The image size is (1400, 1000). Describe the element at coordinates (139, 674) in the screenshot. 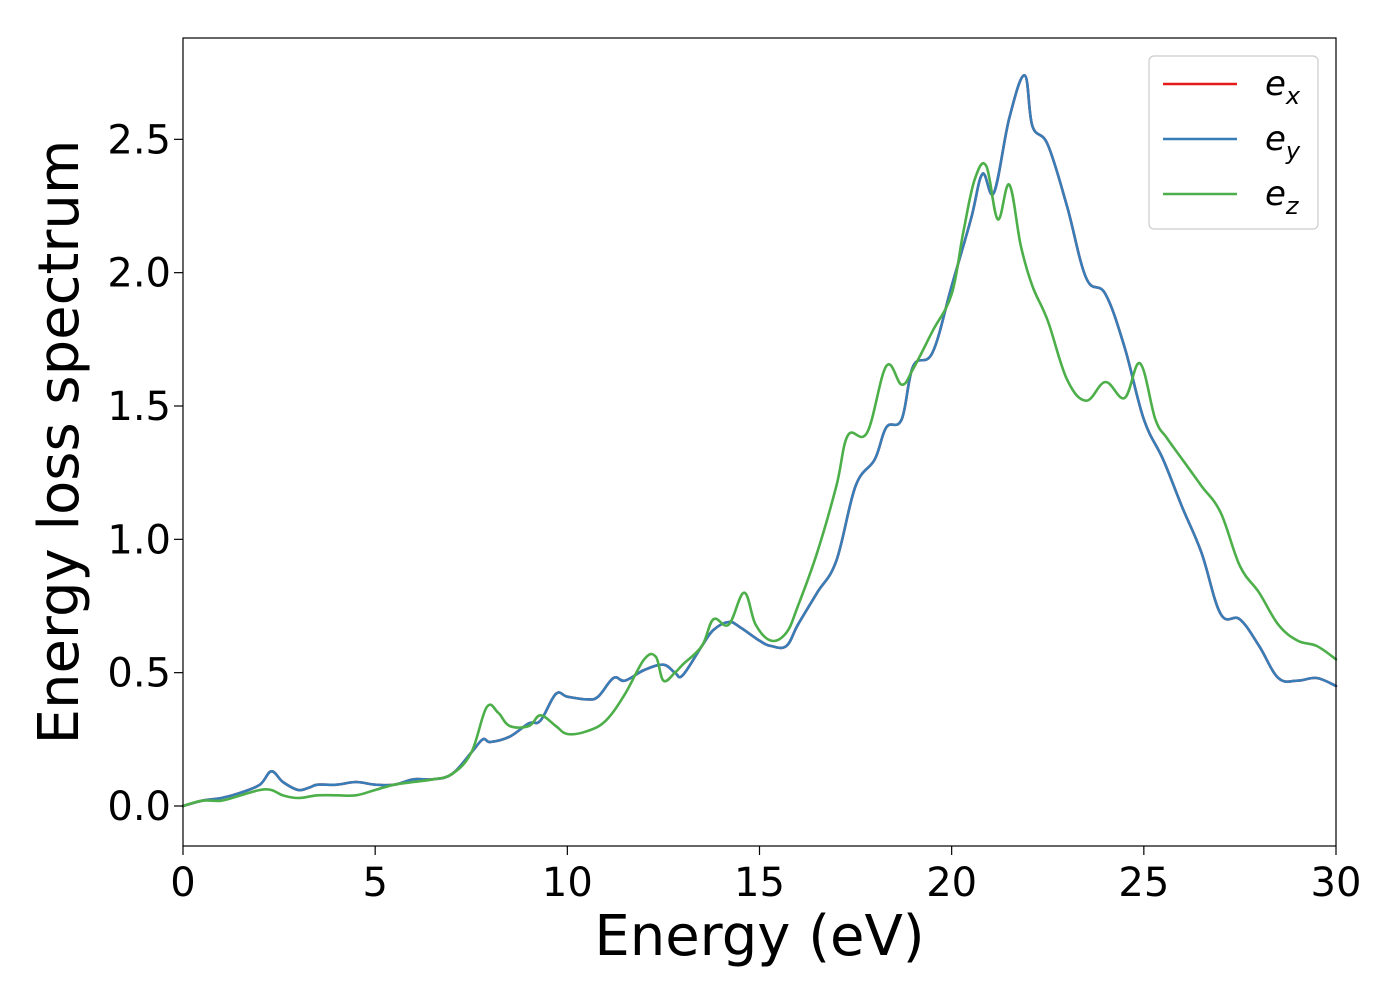

I see `y-tick-label: 0.5` at that location.